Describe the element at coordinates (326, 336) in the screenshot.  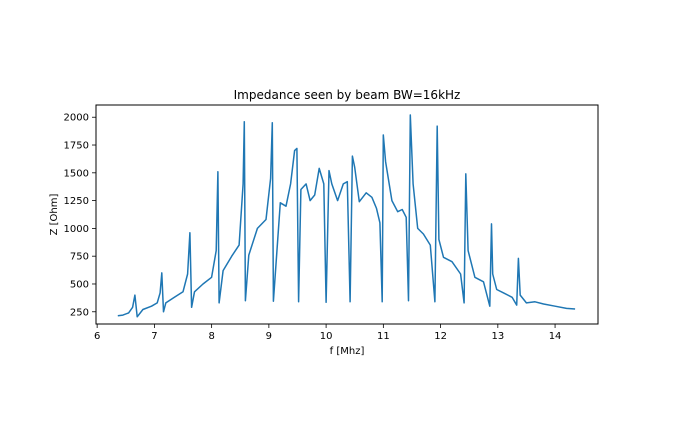
I see `x-tick-label: 10` at that location.